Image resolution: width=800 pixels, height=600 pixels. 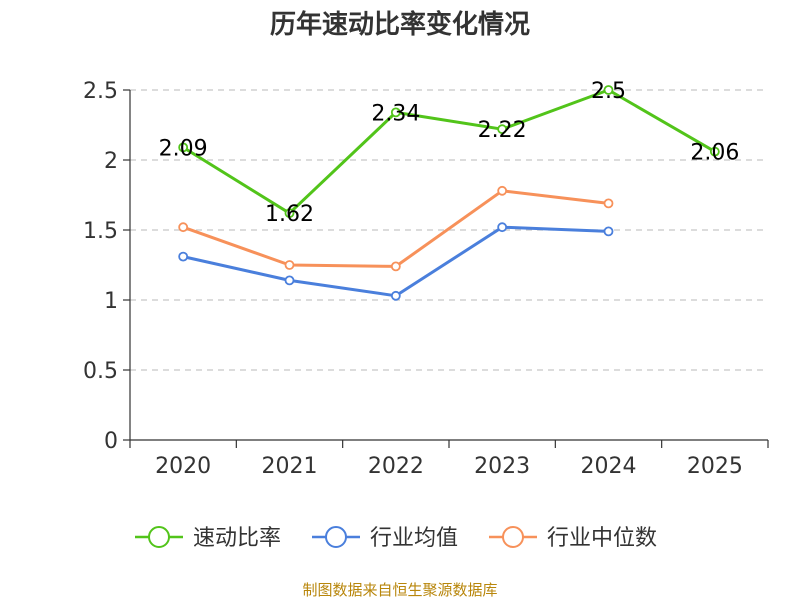 I want to click on data-label: 2.22, so click(x=502, y=130).